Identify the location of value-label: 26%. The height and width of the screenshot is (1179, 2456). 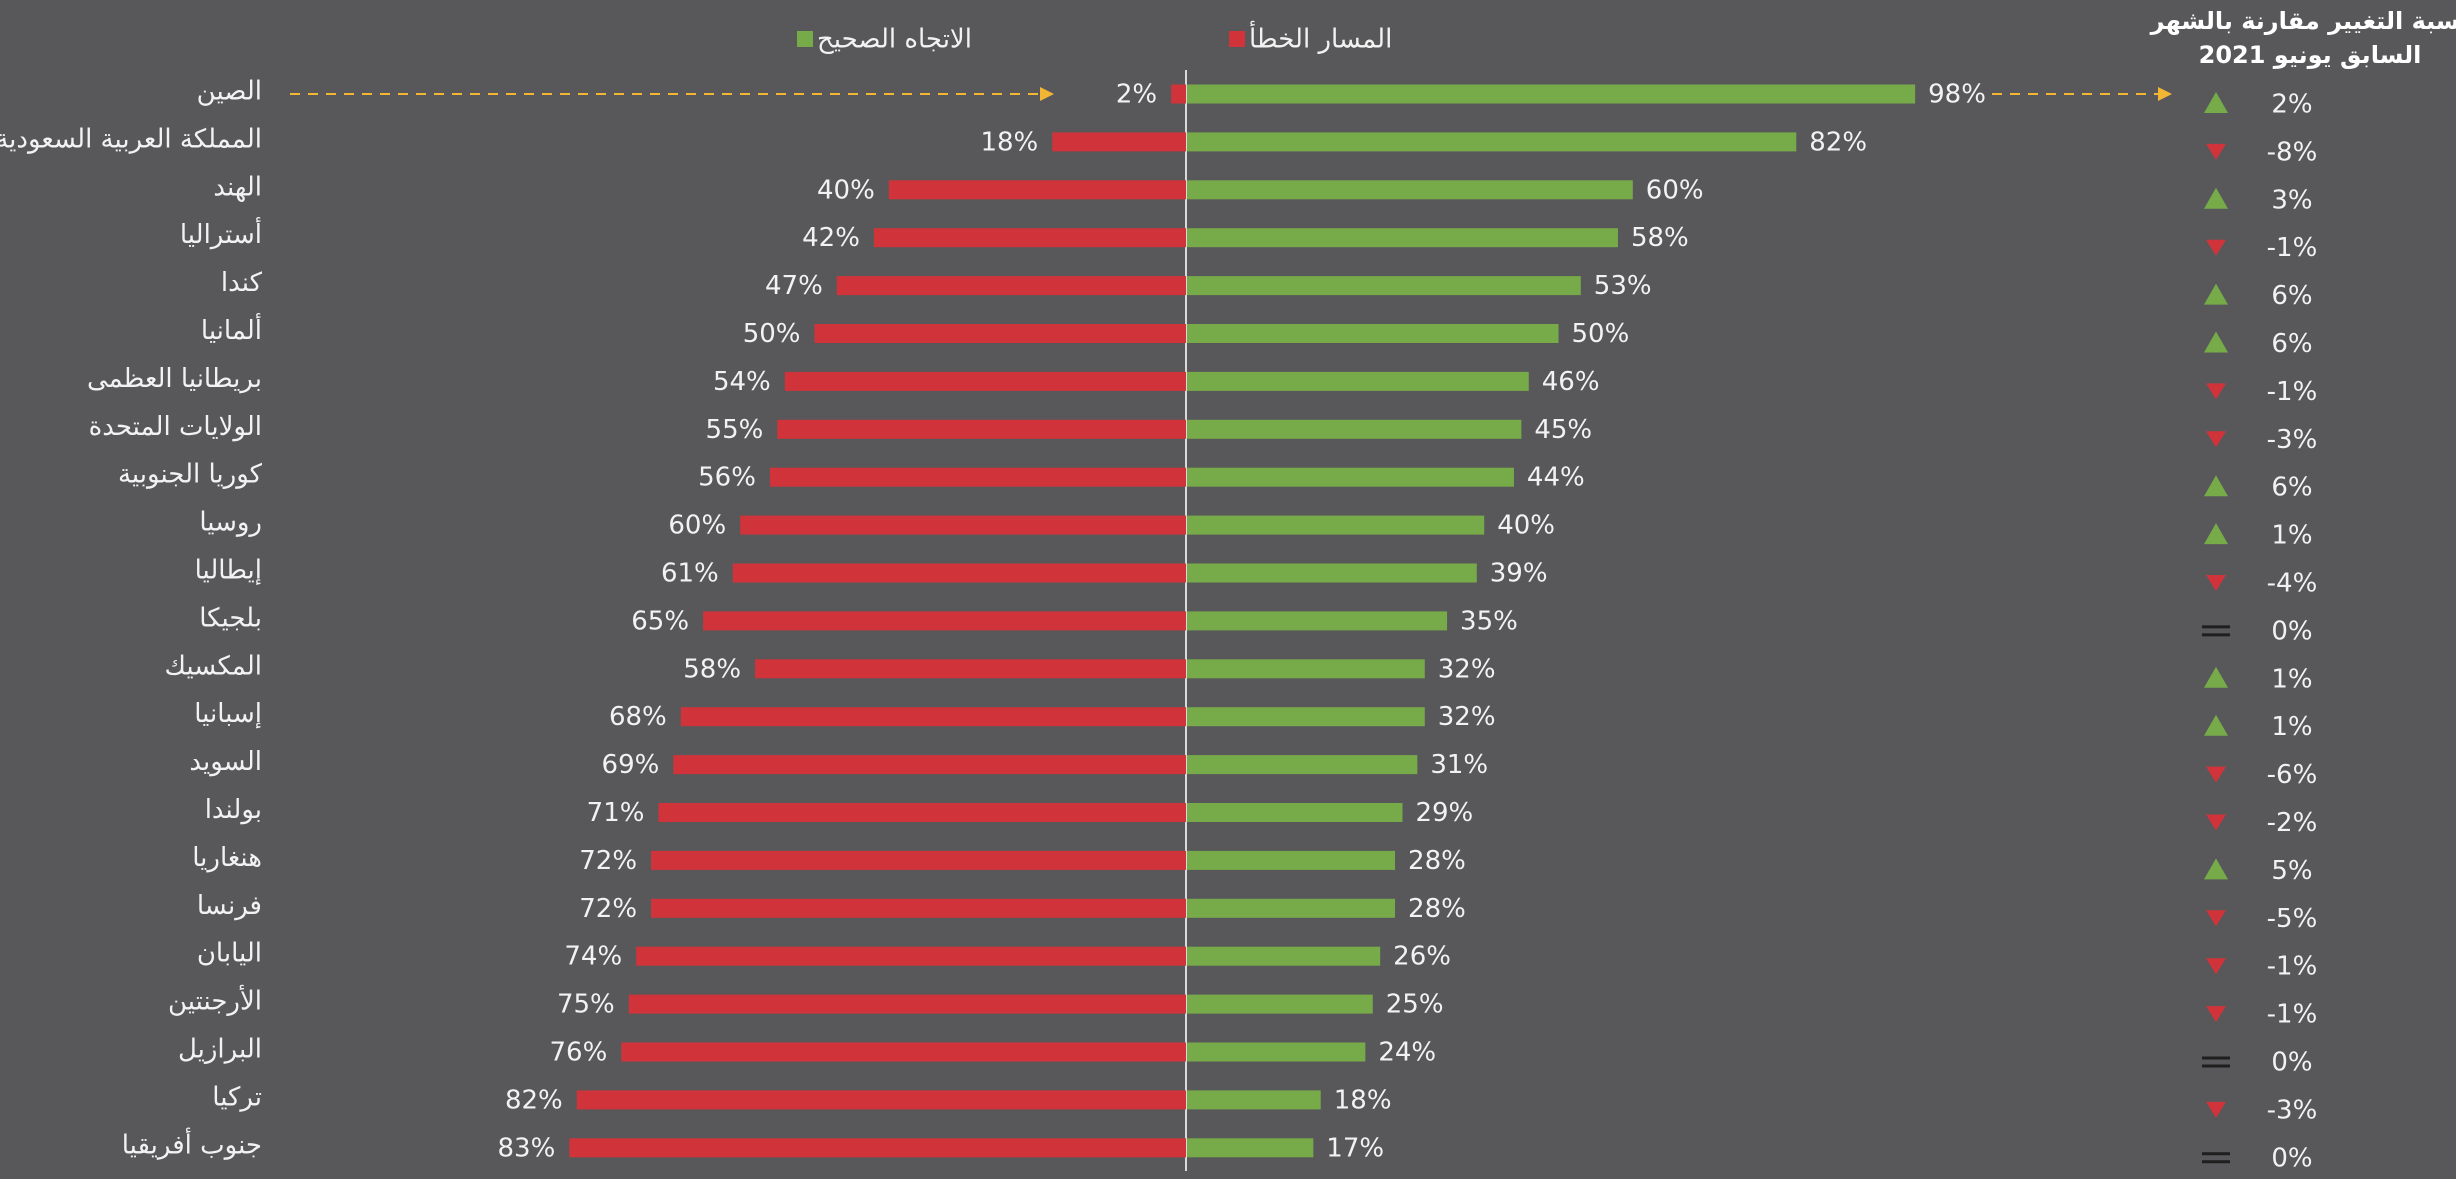
(1422, 957).